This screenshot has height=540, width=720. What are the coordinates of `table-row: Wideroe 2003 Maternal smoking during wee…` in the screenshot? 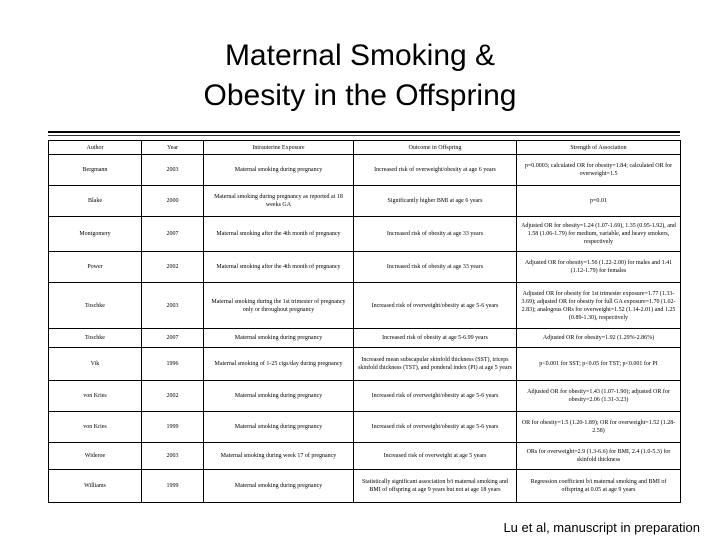 It's located at (364, 456).